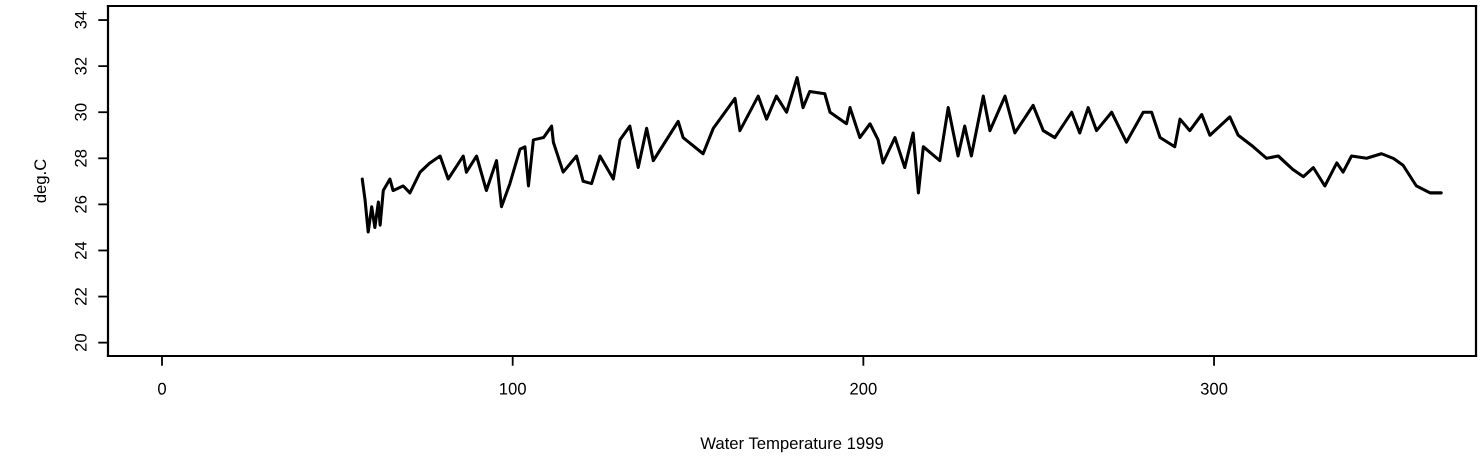  What do you see at coordinates (80, 20) in the screenshot?
I see `y-tick-label: 34` at bounding box center [80, 20].